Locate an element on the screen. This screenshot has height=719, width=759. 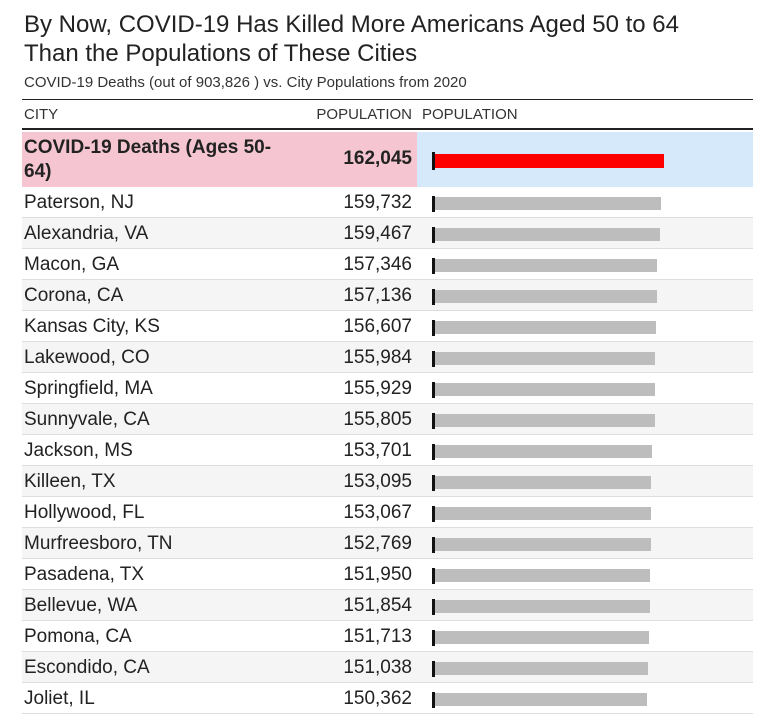
table-row: Alexandria, VA 159,467 is located at coordinates (387, 233).